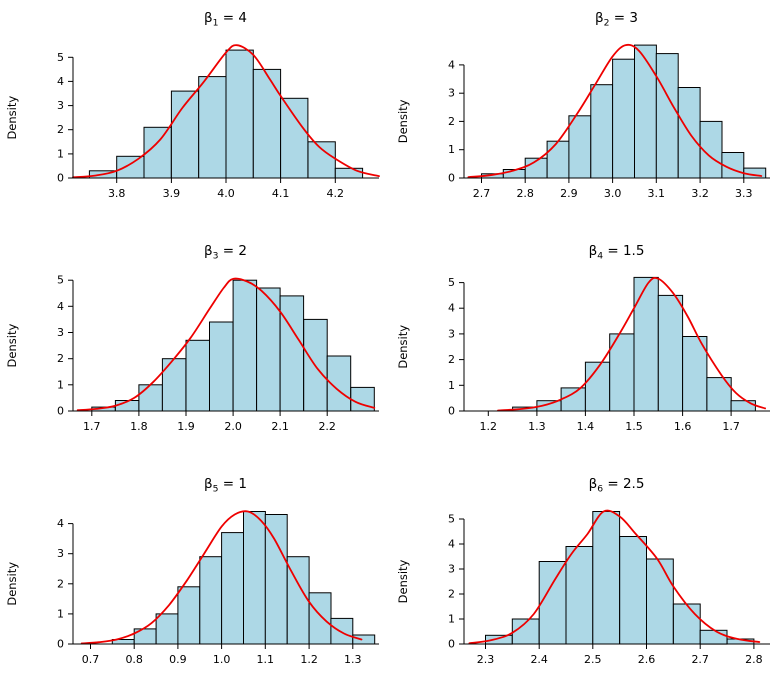 The width and height of the screenshot is (783, 700). I want to click on x-axis-labels: 2.3 2.4 2.5 2.6 2.7 2.8, so click(619, 659).